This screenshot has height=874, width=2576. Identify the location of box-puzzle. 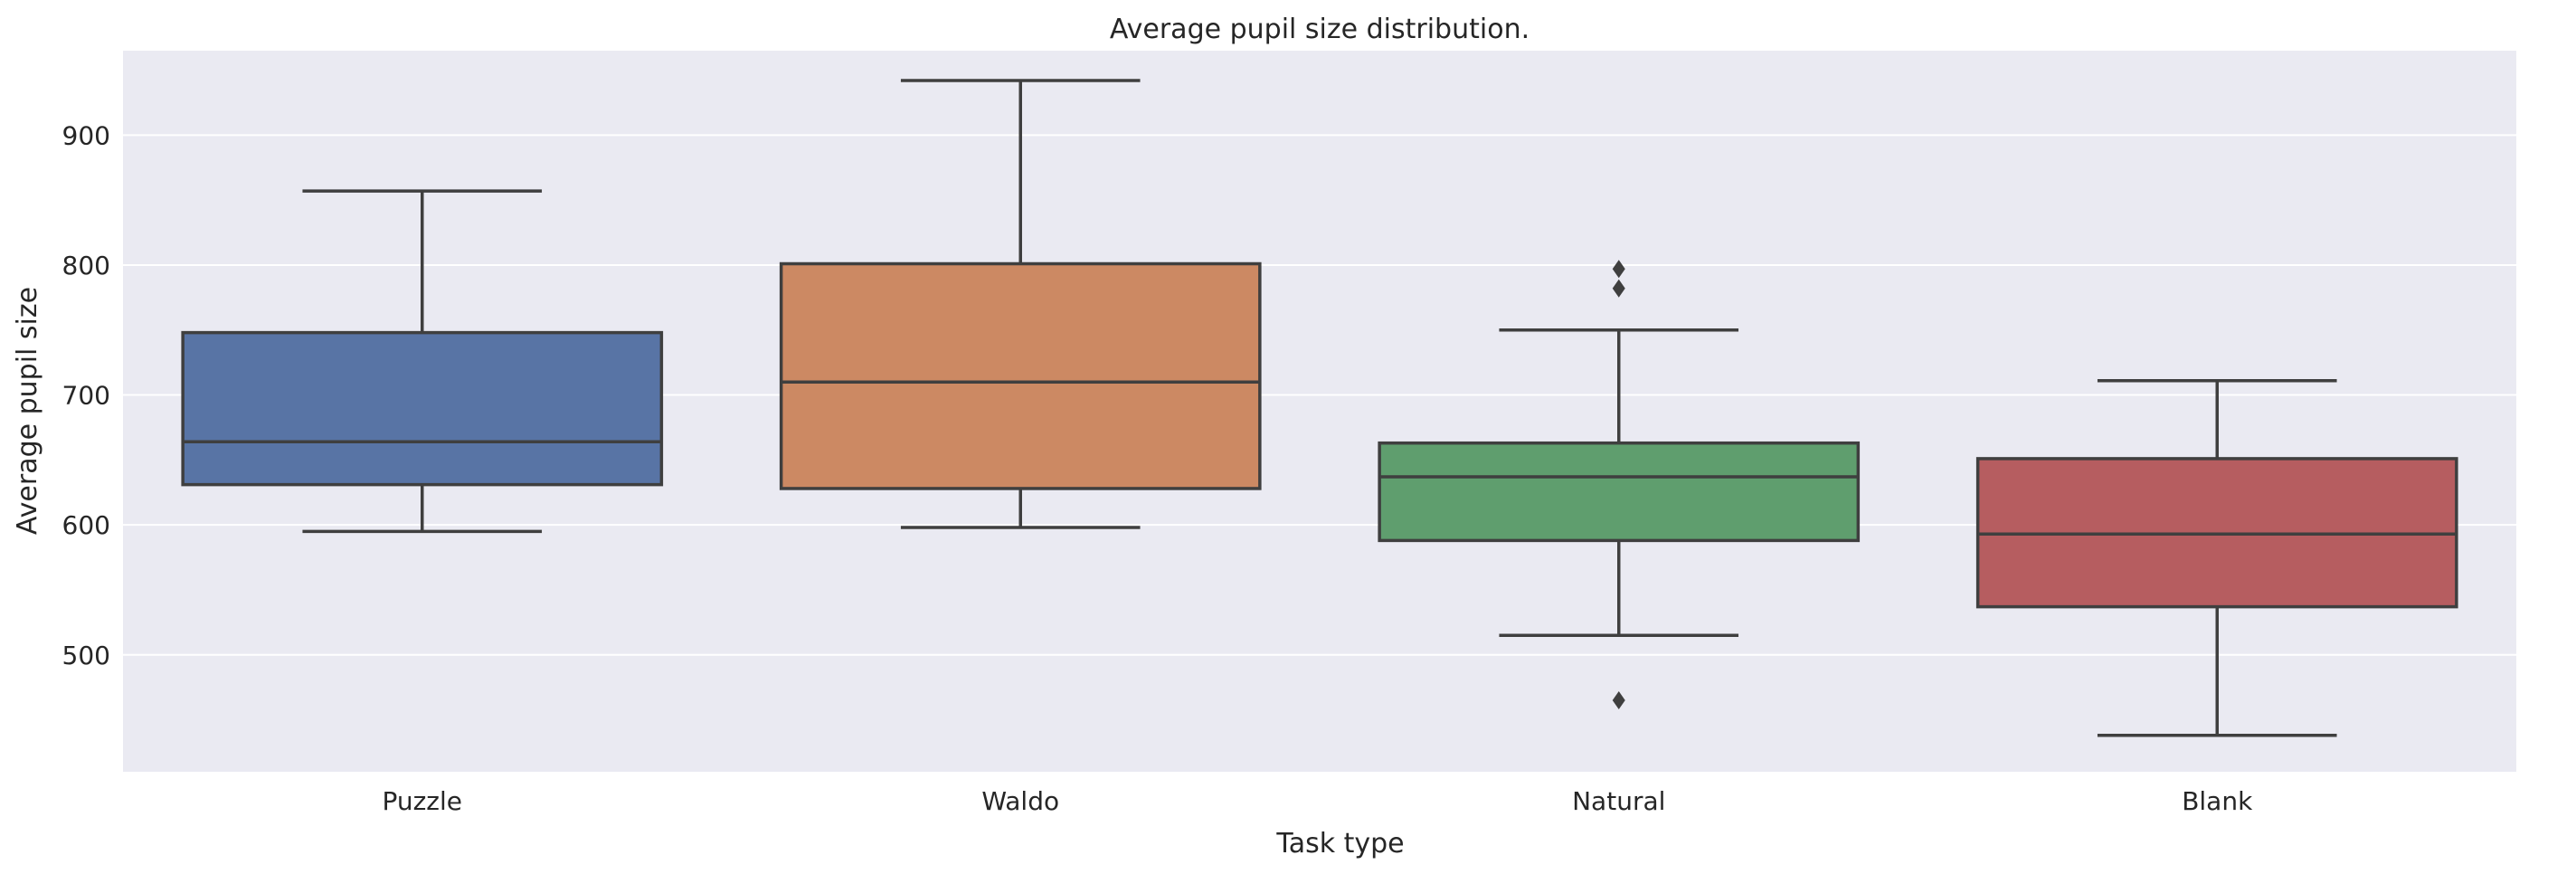
(423, 362).